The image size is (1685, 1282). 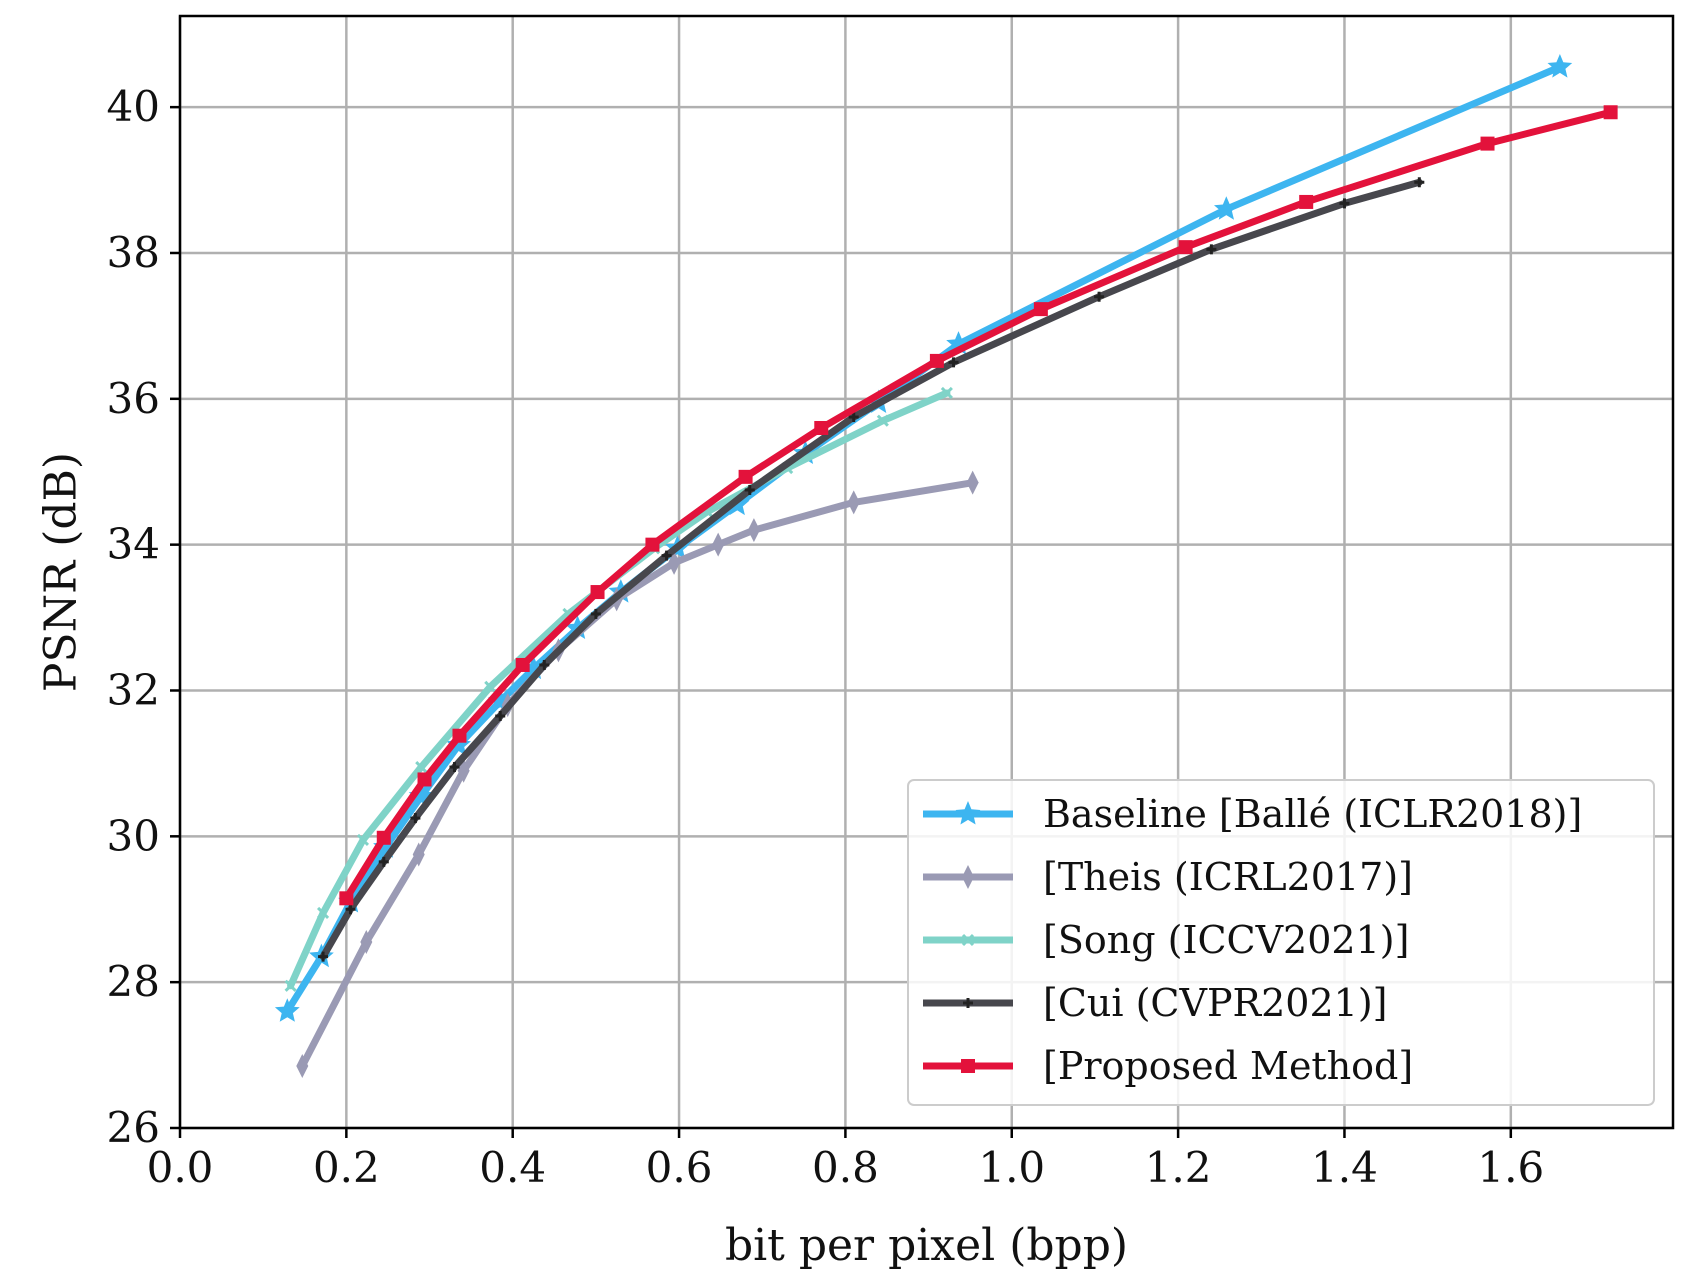 I want to click on y-tick-label: 32, so click(x=133, y=689).